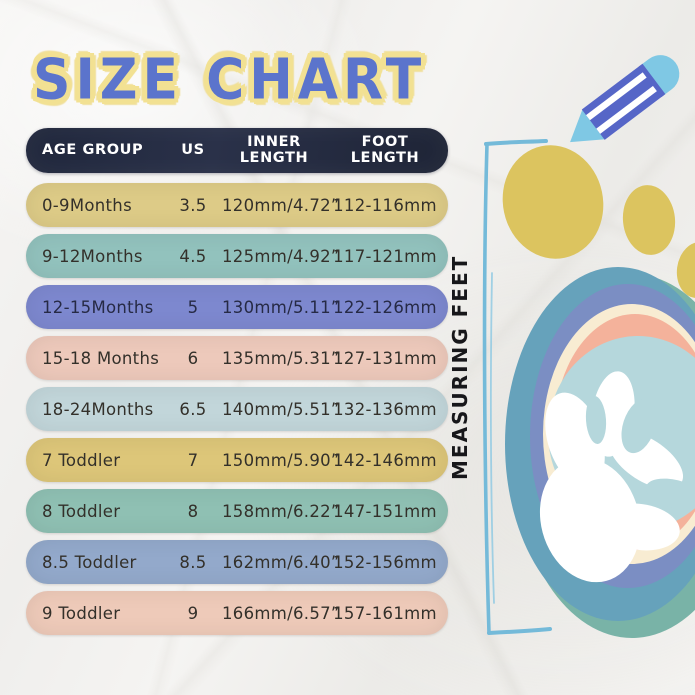 This screenshot has width=695, height=695. What do you see at coordinates (281, 358) in the screenshot?
I see `cell-inner: 135mm/5.31”` at bounding box center [281, 358].